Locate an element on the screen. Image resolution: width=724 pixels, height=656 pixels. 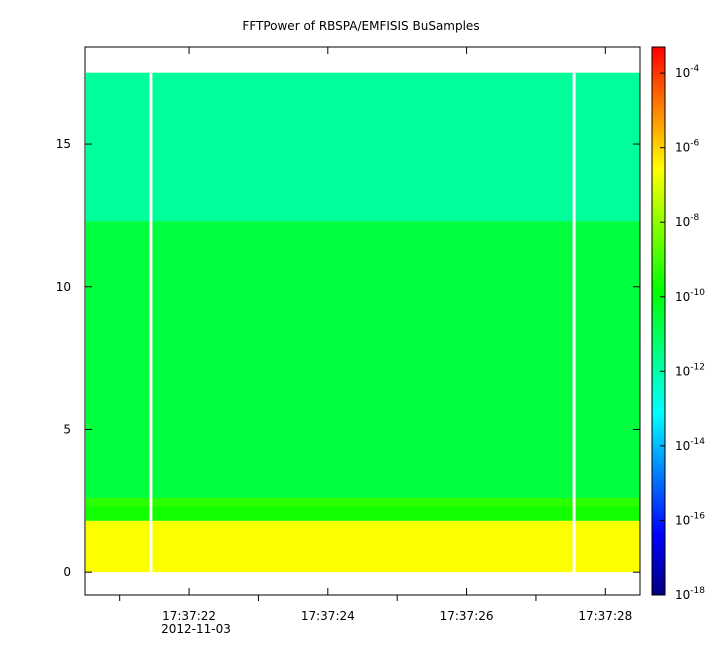
x-date-label: 2012-11-03 is located at coordinates (196, 629).